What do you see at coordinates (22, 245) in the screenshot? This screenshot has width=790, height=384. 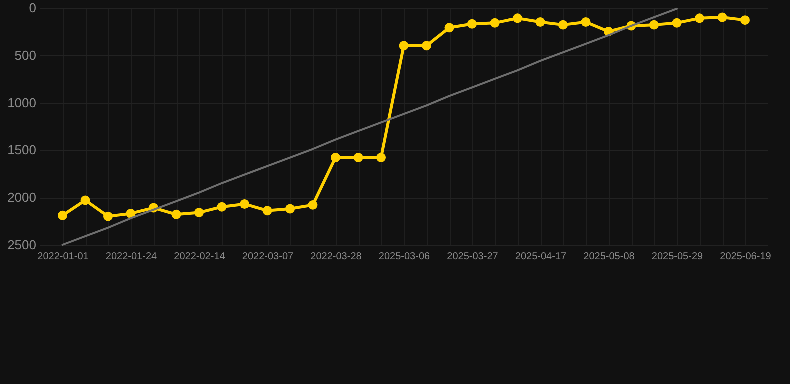 I see `y-tick-label: 2500` at bounding box center [22, 245].